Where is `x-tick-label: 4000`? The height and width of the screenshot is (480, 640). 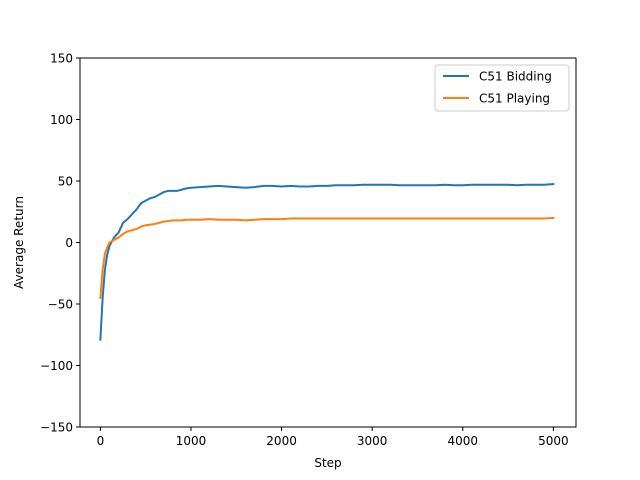 x-tick-label: 4000 is located at coordinates (462, 441).